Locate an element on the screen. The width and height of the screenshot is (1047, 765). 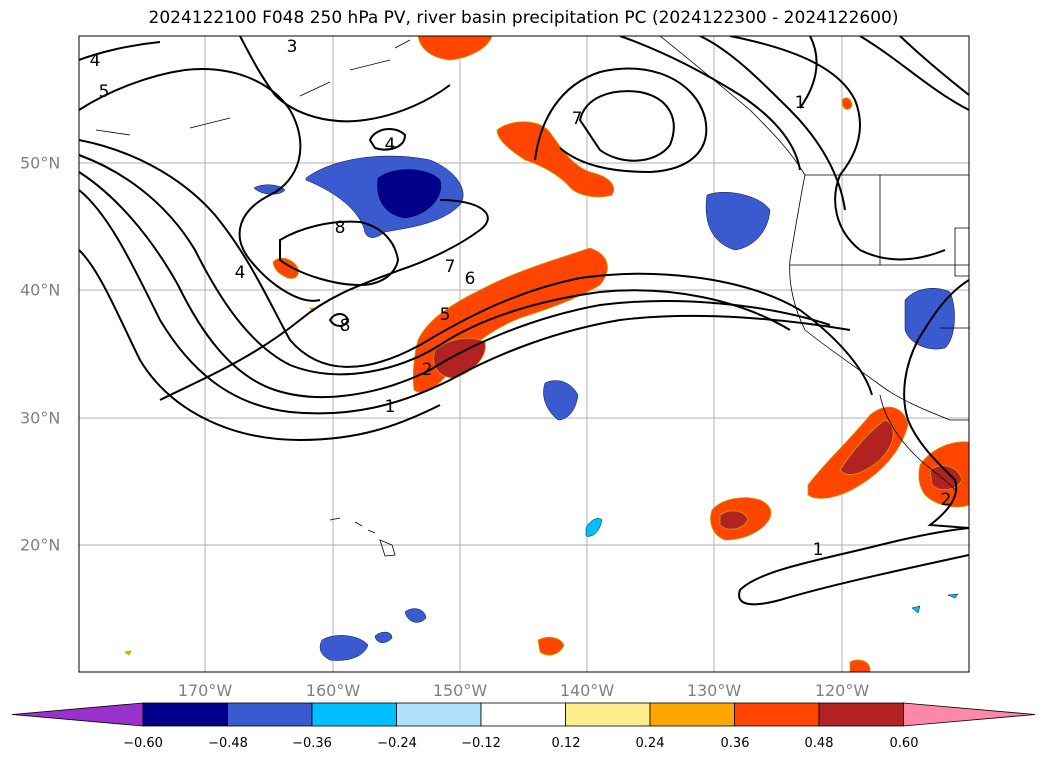
colorbar is located at coordinates (523, 714).